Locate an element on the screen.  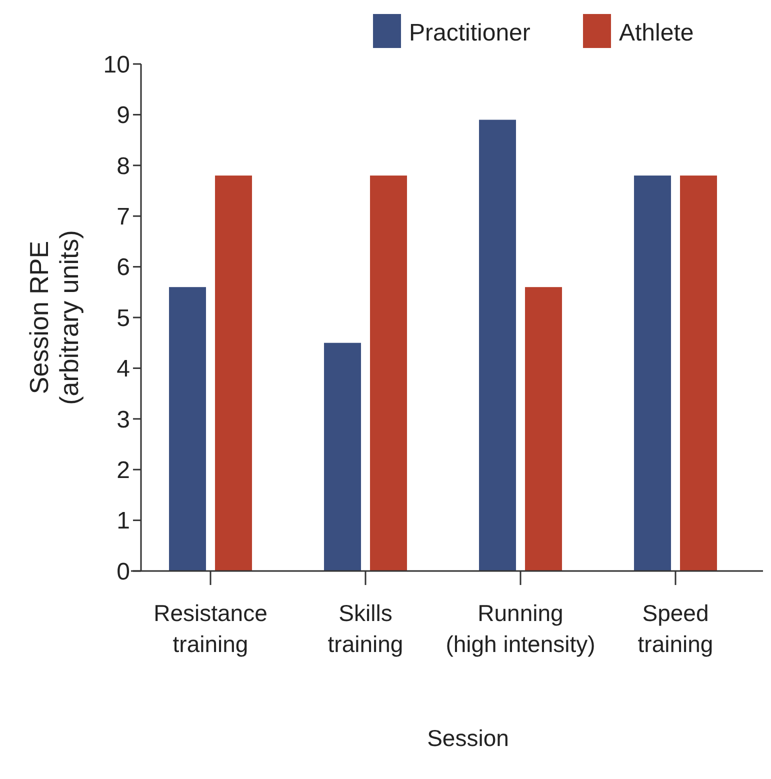
y-tick-label: 10 is located at coordinates (116, 64).